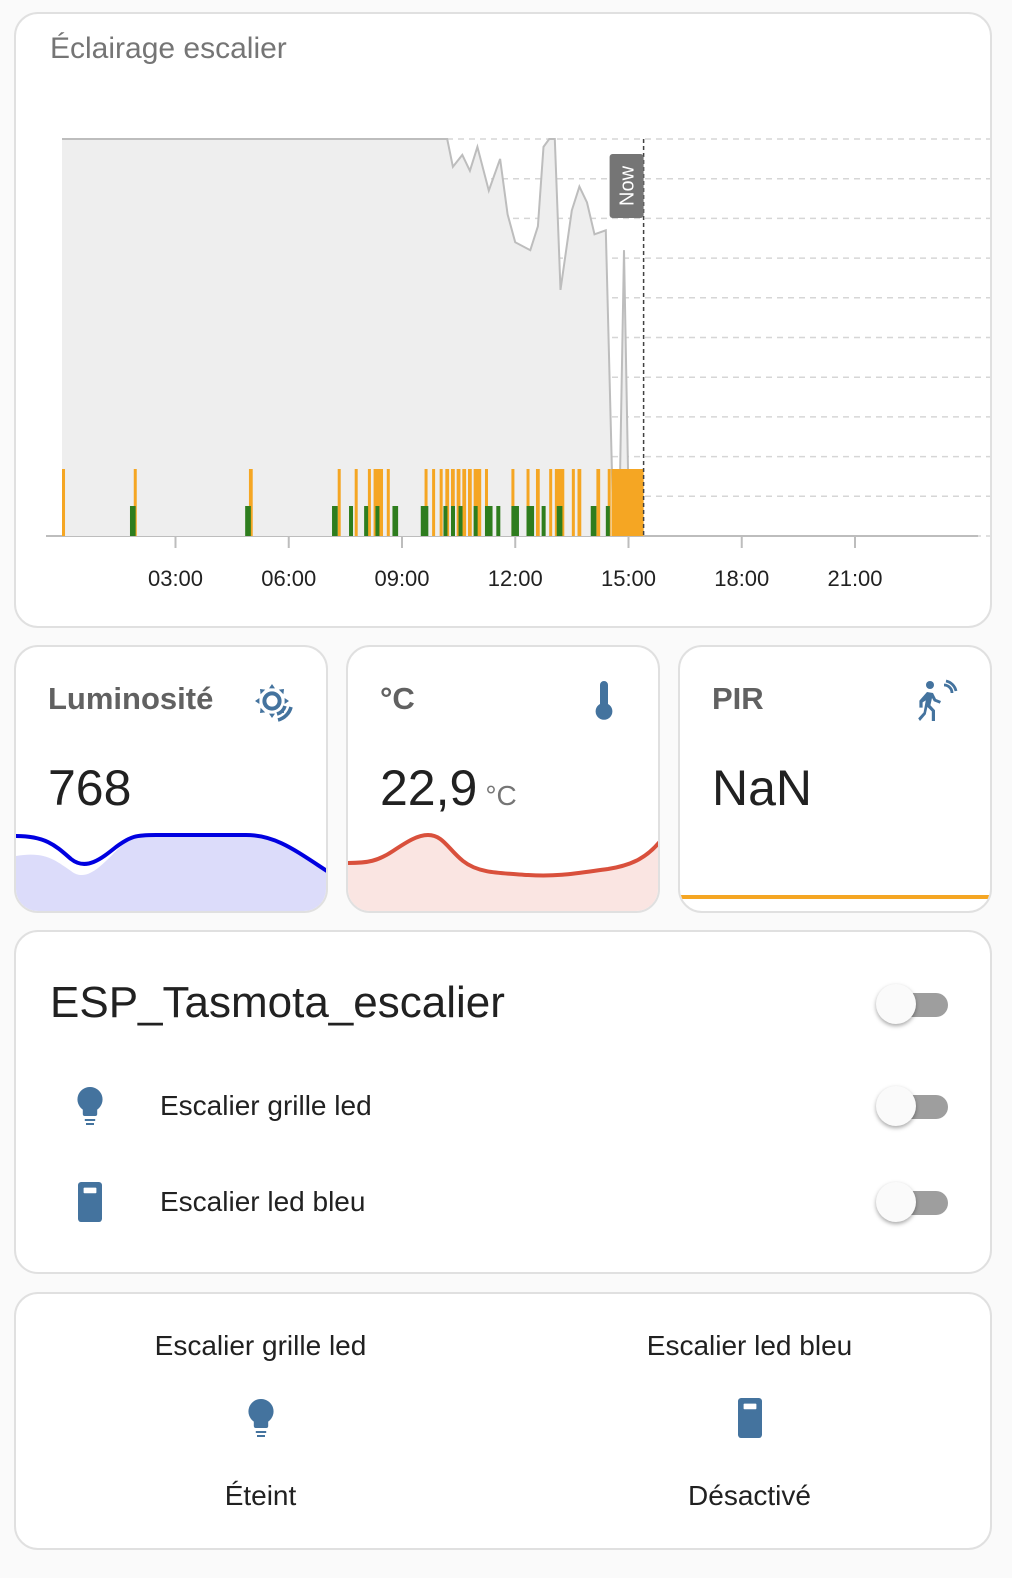 The width and height of the screenshot is (1012, 1578). I want to click on header-toggle, so click(914, 1004).